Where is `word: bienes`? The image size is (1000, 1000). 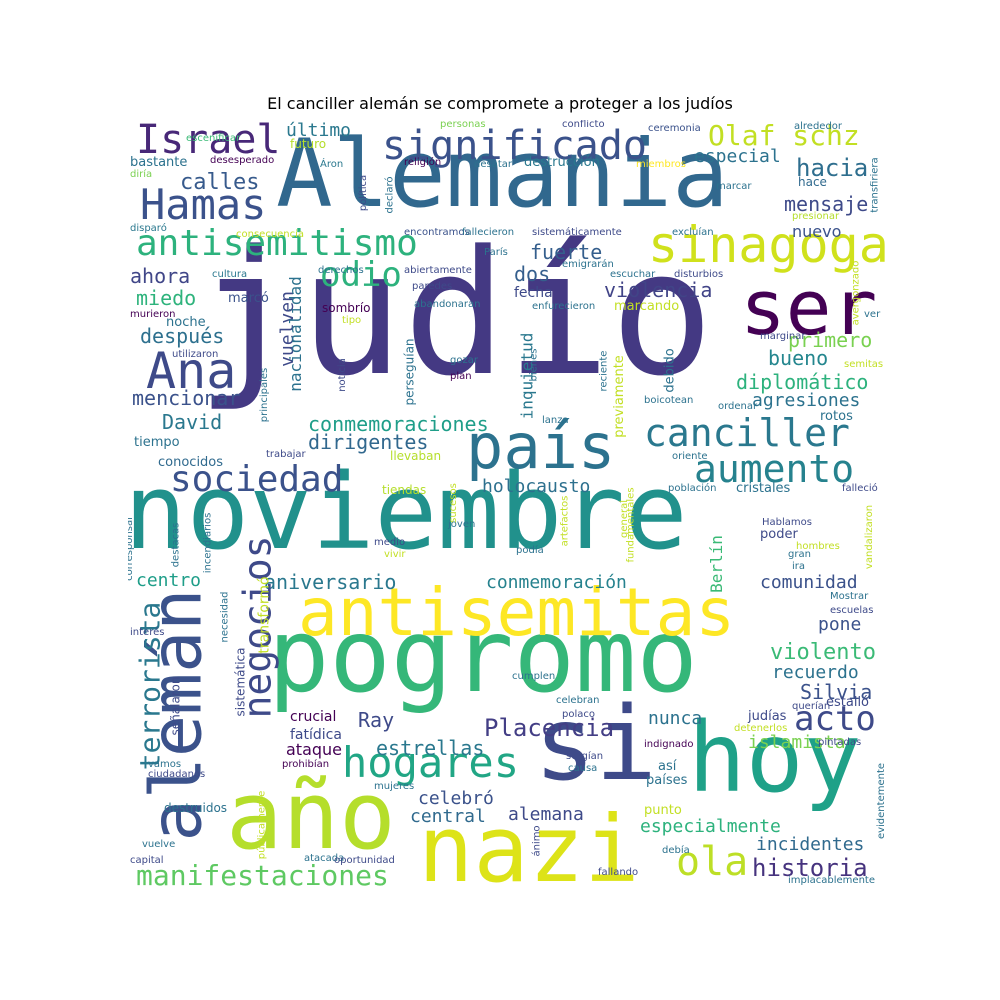 word: bienes is located at coordinates (534, 365).